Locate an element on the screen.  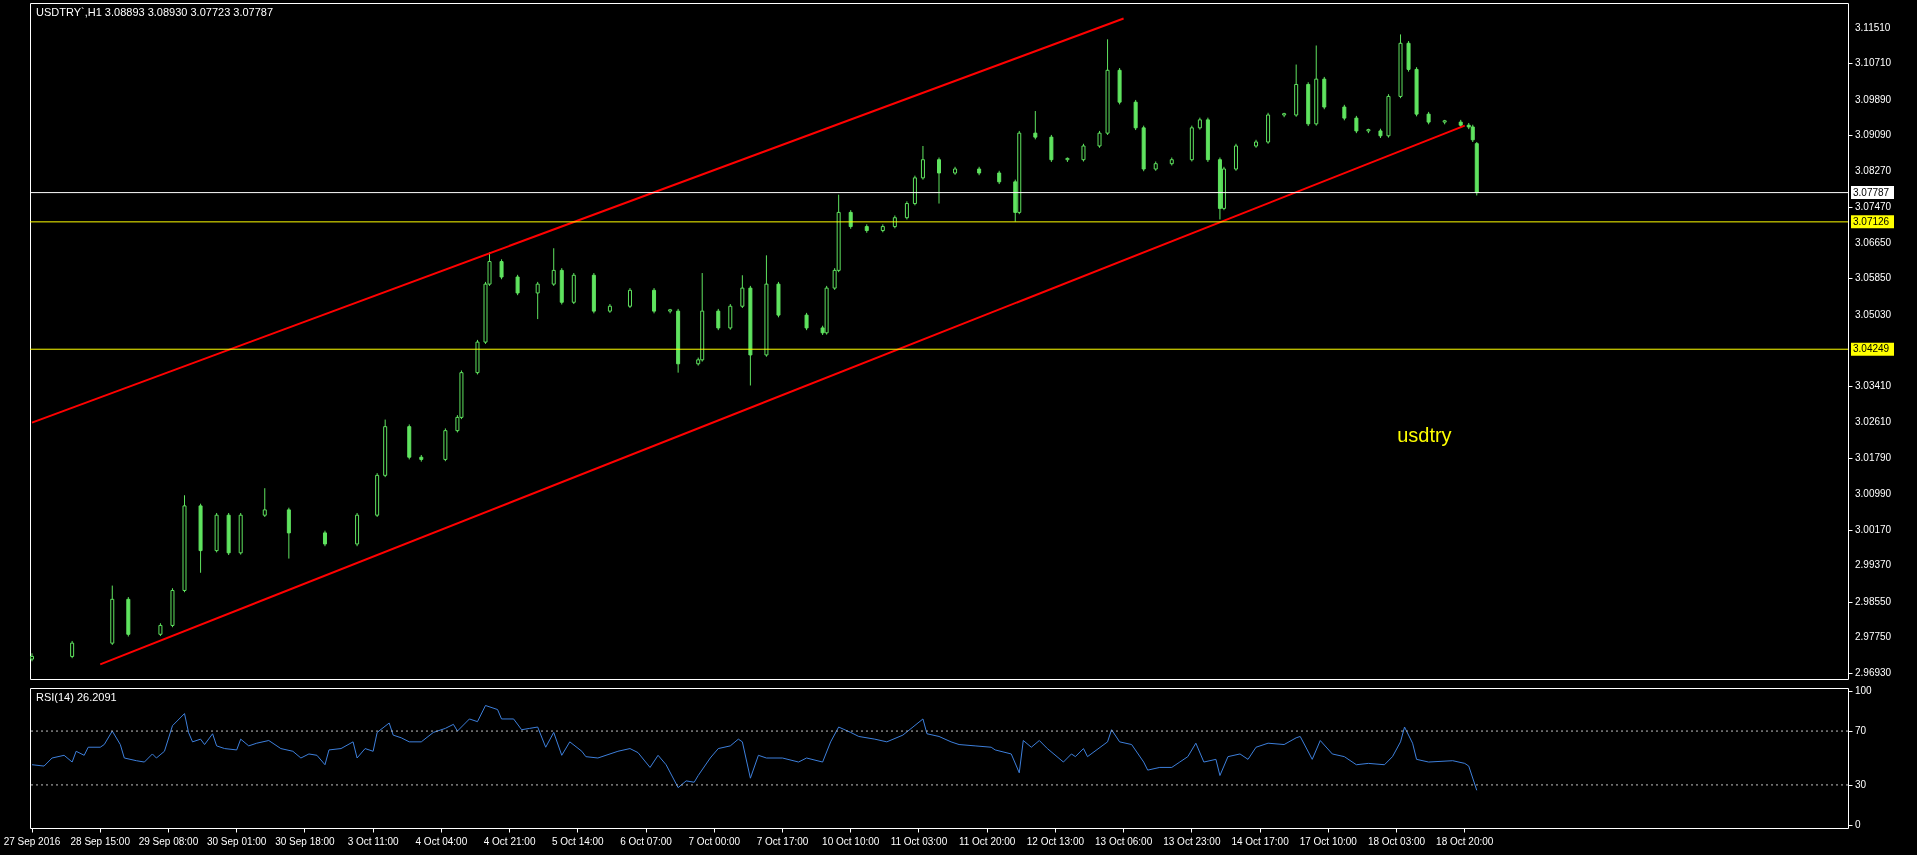
x-tick-label: 18 Oct 03:00 is located at coordinates (1396, 841).